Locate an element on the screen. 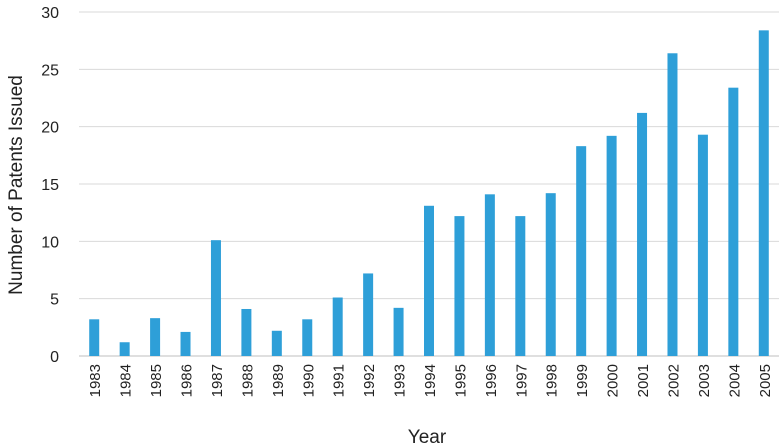 The height and width of the screenshot is (448, 784). y-tick-label: 30 is located at coordinates (50, 13).